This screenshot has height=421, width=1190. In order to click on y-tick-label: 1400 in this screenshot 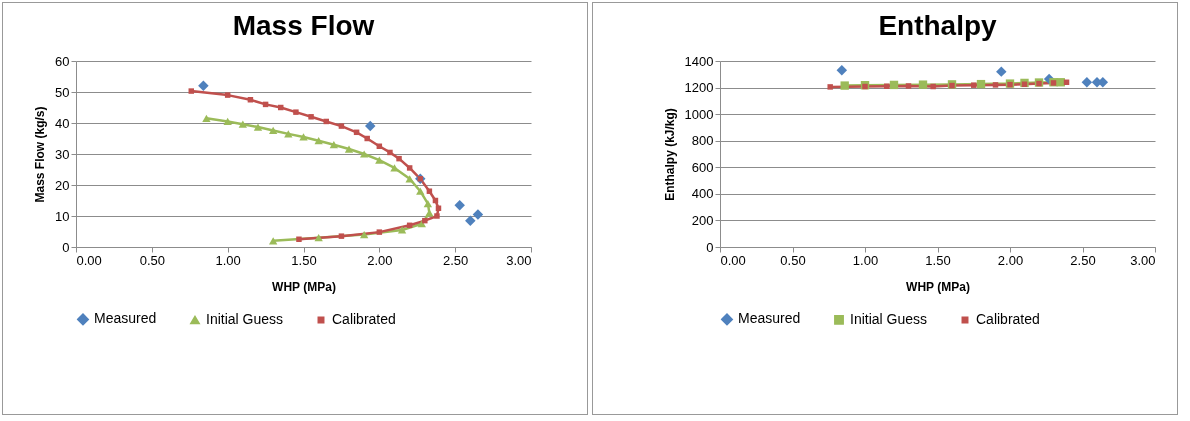, I will do `click(699, 61)`.